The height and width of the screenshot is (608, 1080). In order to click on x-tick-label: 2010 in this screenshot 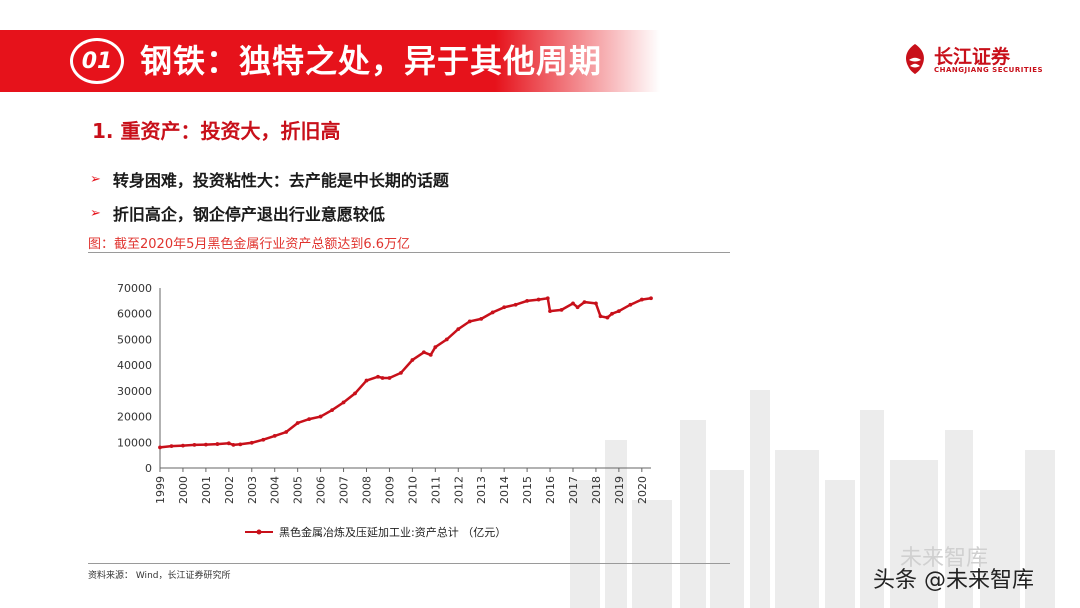, I will do `click(412, 490)`.